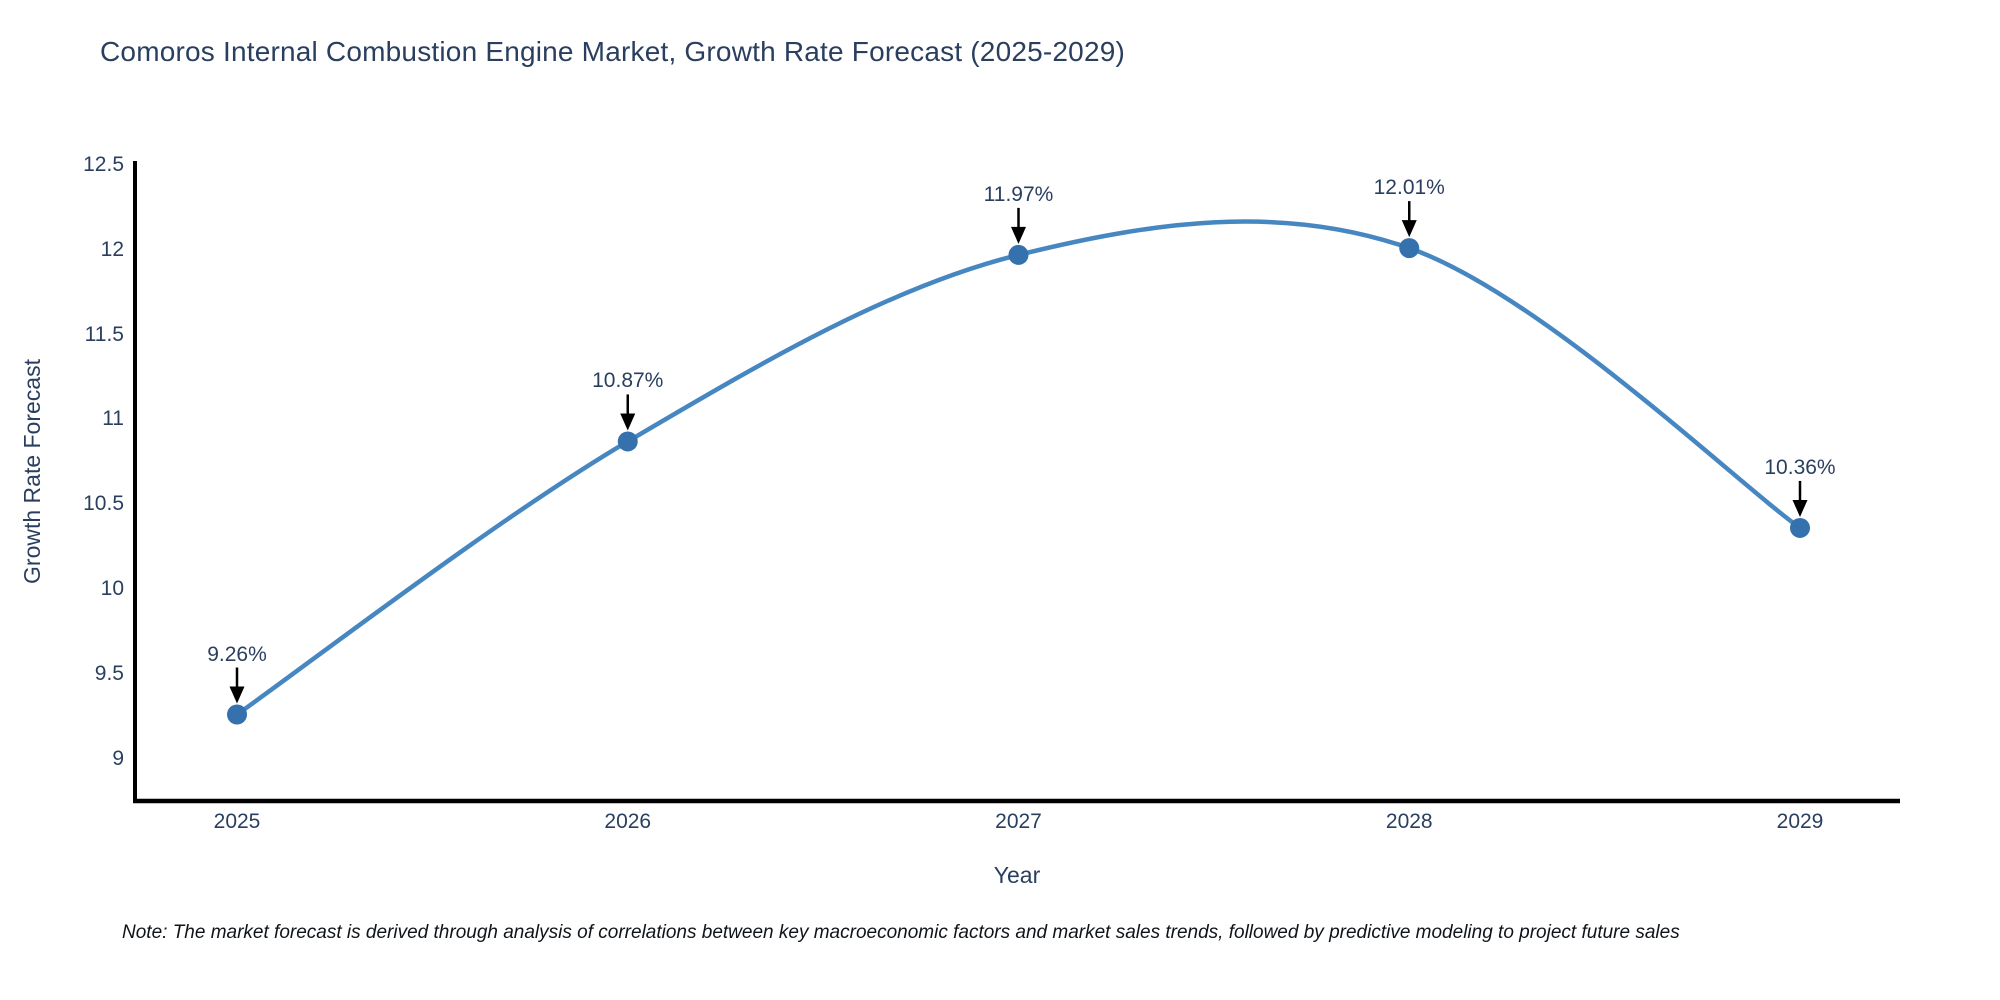  I want to click on data-point-label: 9.26%, so click(237, 654).